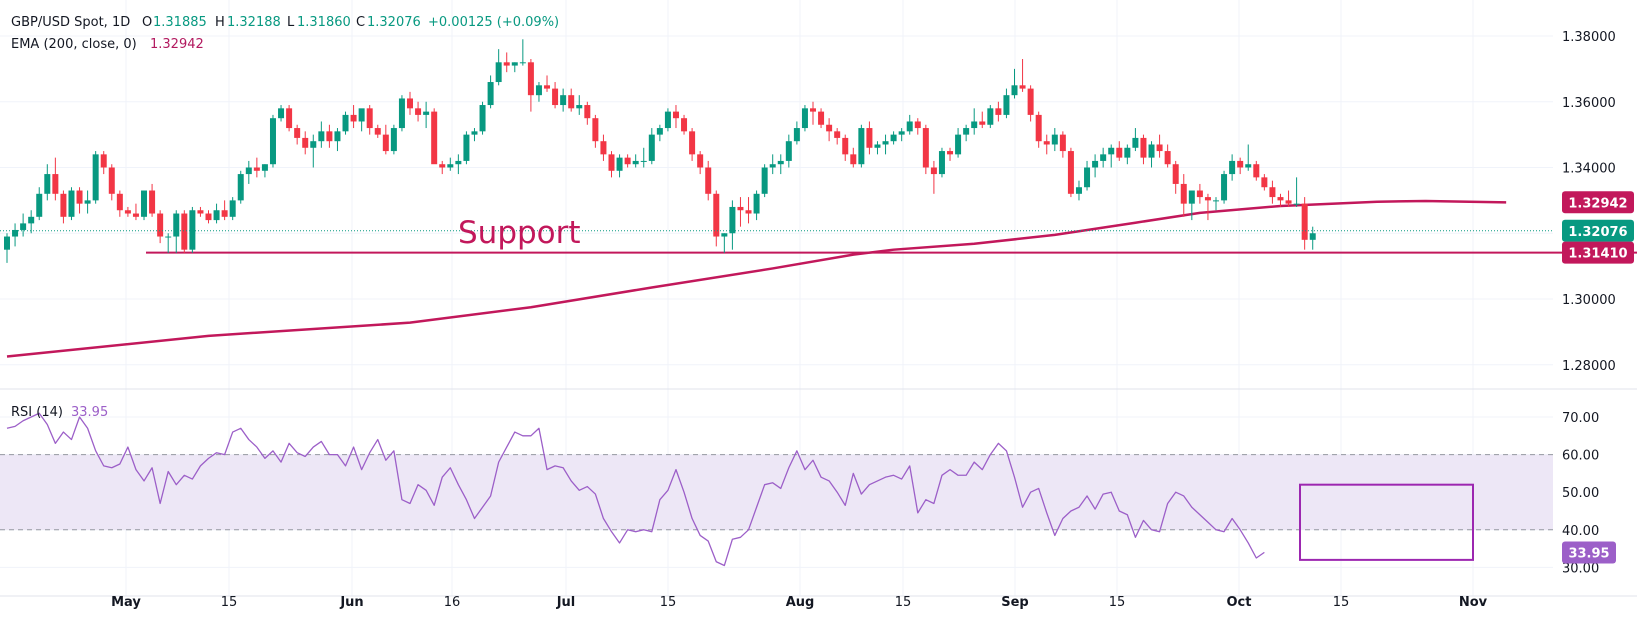 Image resolution: width=1637 pixels, height=624 pixels. I want to click on rsi-tick-label: 60.00, so click(1580, 456).